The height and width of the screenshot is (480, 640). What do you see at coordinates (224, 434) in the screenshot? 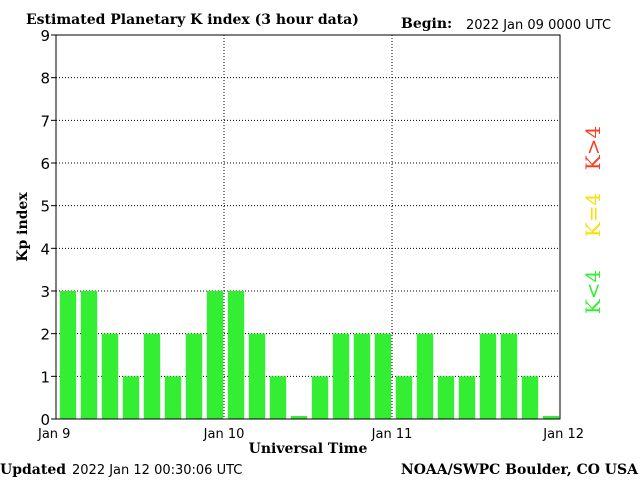
I see `x-tick-label: Jan 10` at bounding box center [224, 434].